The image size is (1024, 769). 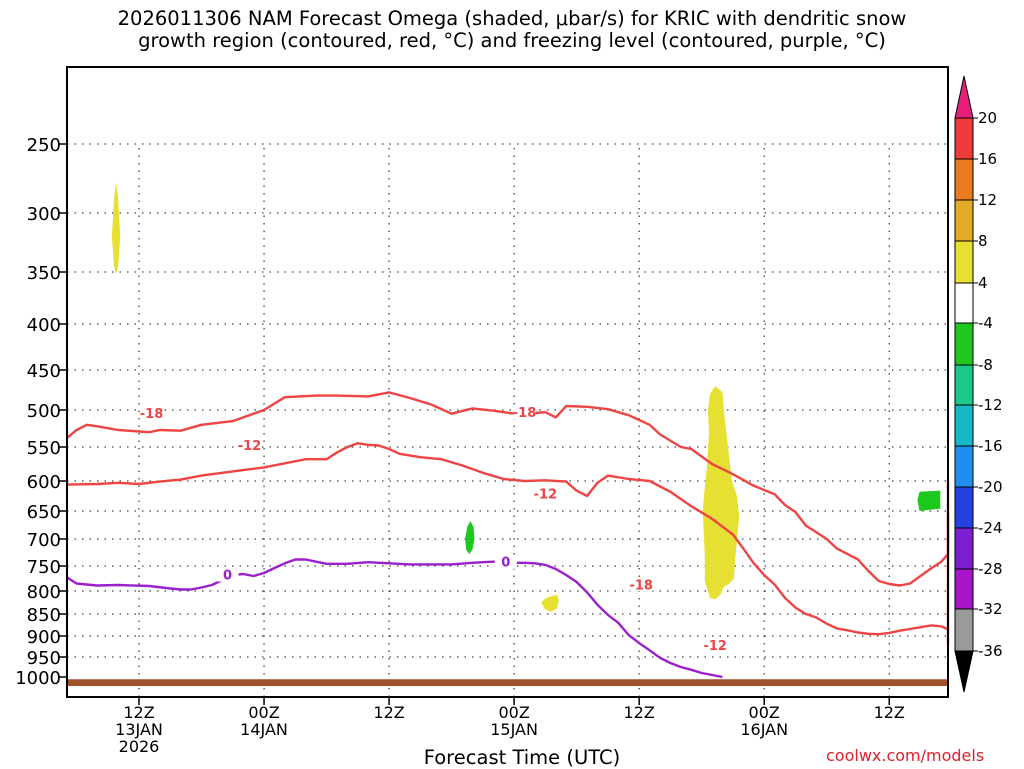 I want to click on x-axis-label: Forecast Time (UTC), so click(x=522, y=757).